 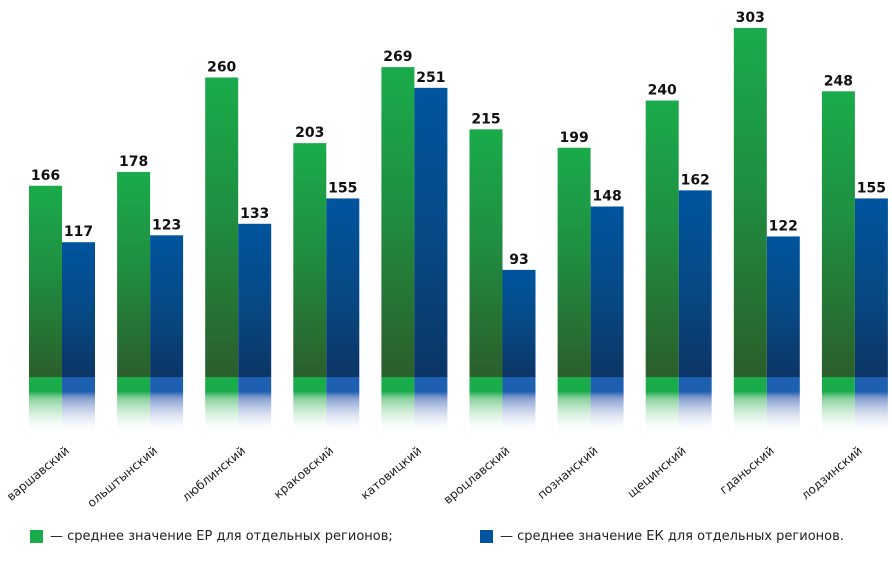 What do you see at coordinates (573, 138) in the screenshot?
I see `data-label: 199` at bounding box center [573, 138].